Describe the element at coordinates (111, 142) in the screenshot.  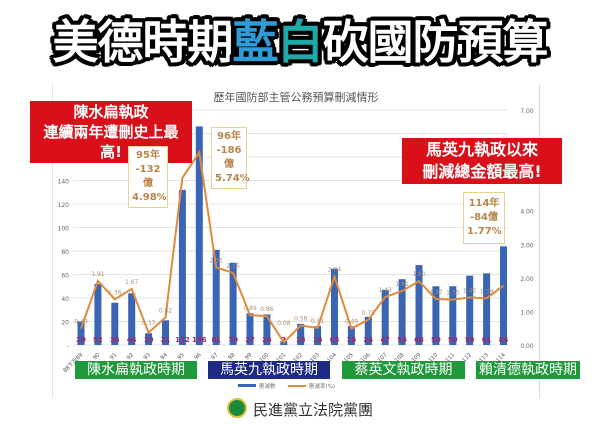
I see `callout-line: 連續兩年遭刪史上最高!` at that location.